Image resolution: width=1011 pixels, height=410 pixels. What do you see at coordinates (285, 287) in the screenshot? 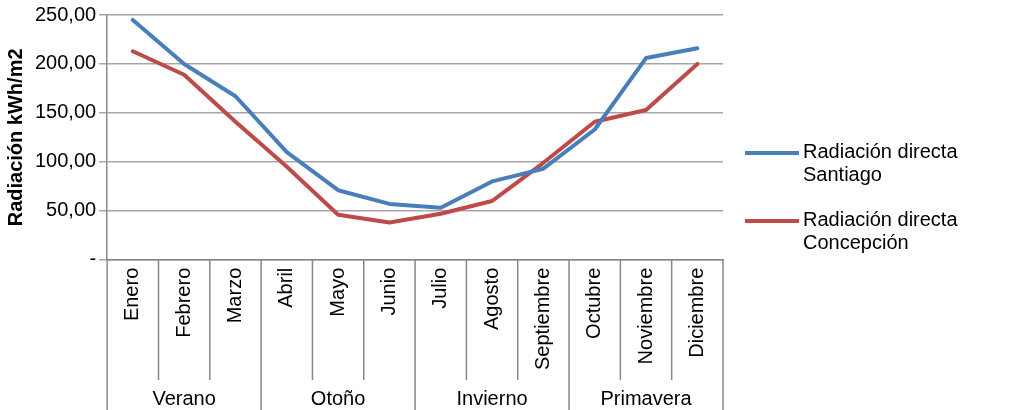
I see `x-tick-label: Abril` at bounding box center [285, 287].